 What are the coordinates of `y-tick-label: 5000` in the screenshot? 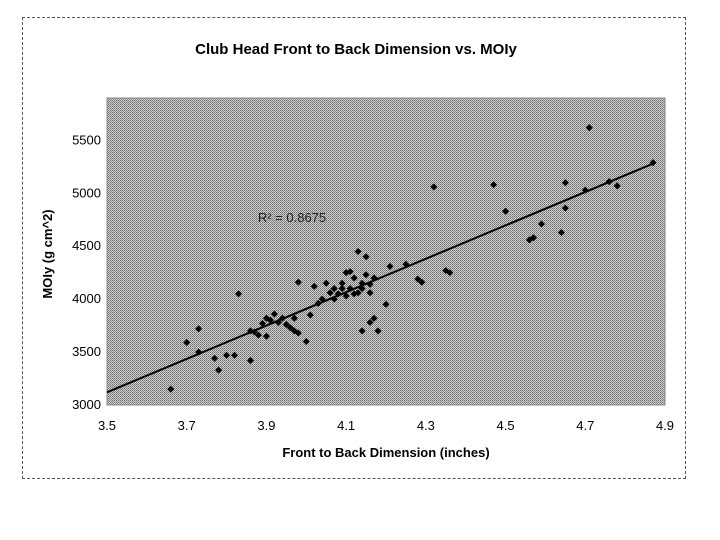 It's located at (86, 192).